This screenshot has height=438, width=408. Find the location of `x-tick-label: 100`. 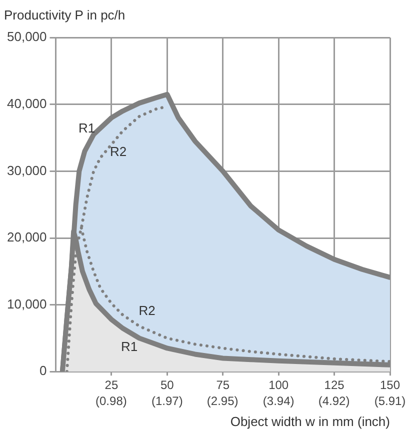

x-tick-label: 100 is located at coordinates (278, 385).